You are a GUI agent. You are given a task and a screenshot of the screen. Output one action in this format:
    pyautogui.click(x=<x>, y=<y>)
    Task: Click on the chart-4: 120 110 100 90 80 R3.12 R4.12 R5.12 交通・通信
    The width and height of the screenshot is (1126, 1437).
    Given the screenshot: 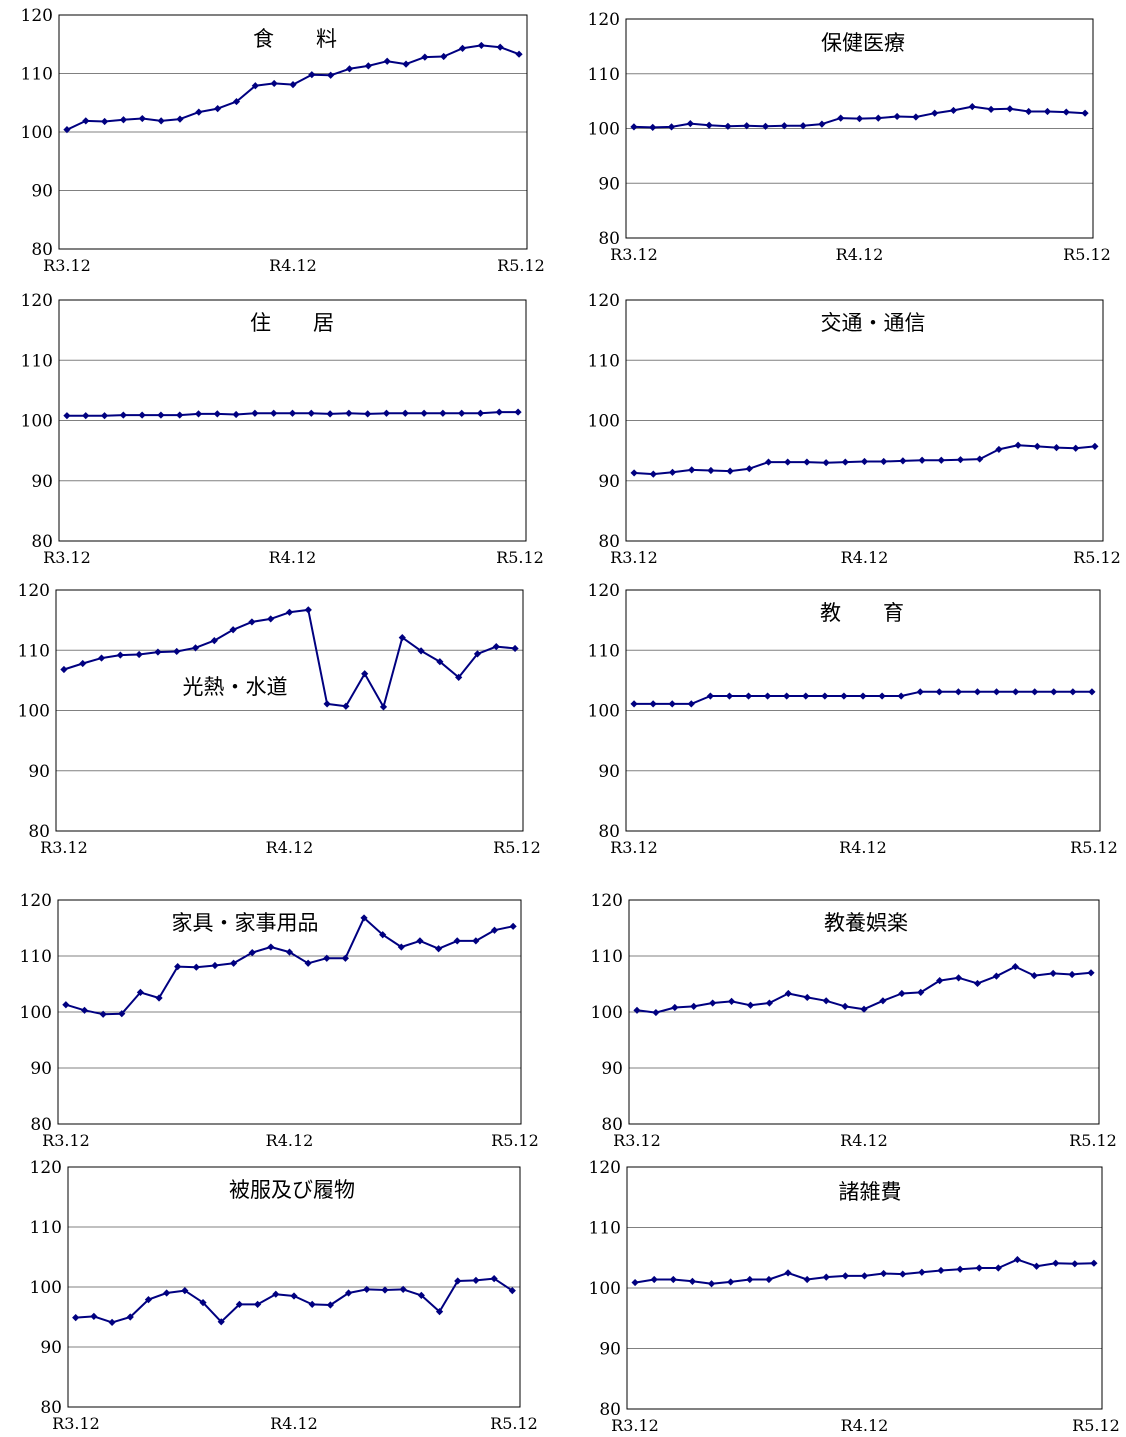 What is the action you would take?
    pyautogui.click(x=848, y=428)
    